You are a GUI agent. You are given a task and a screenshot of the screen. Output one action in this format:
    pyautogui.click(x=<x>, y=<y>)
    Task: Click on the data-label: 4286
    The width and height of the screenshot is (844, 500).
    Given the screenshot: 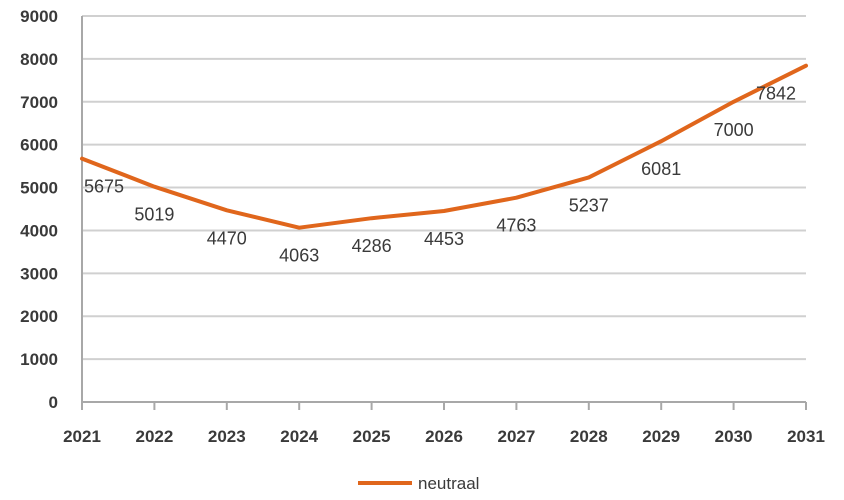 What is the action you would take?
    pyautogui.click(x=372, y=246)
    